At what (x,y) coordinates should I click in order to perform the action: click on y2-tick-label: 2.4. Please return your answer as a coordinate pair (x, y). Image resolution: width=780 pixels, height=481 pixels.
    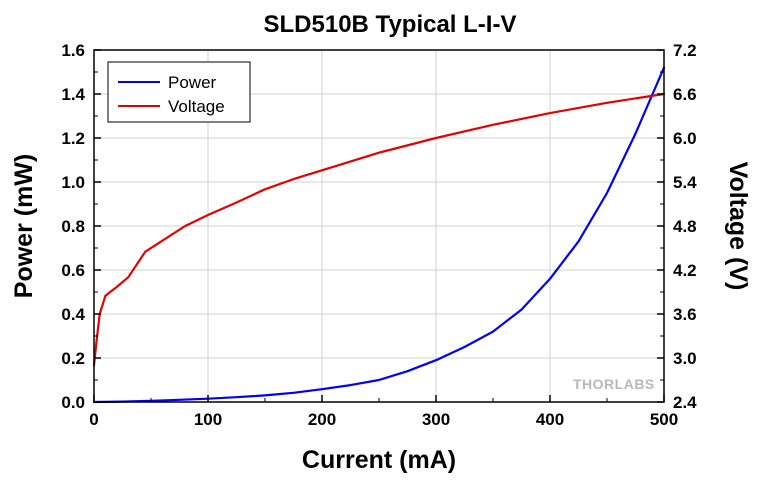
    Looking at the image, I should click on (685, 402).